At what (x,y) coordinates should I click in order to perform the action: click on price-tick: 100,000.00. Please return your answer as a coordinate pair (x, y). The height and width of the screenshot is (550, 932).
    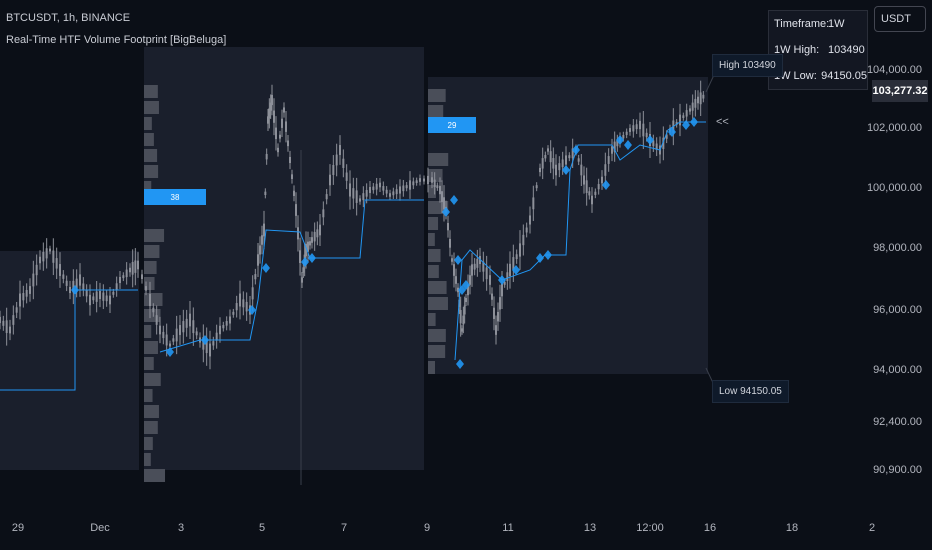
    Looking at the image, I should click on (894, 188).